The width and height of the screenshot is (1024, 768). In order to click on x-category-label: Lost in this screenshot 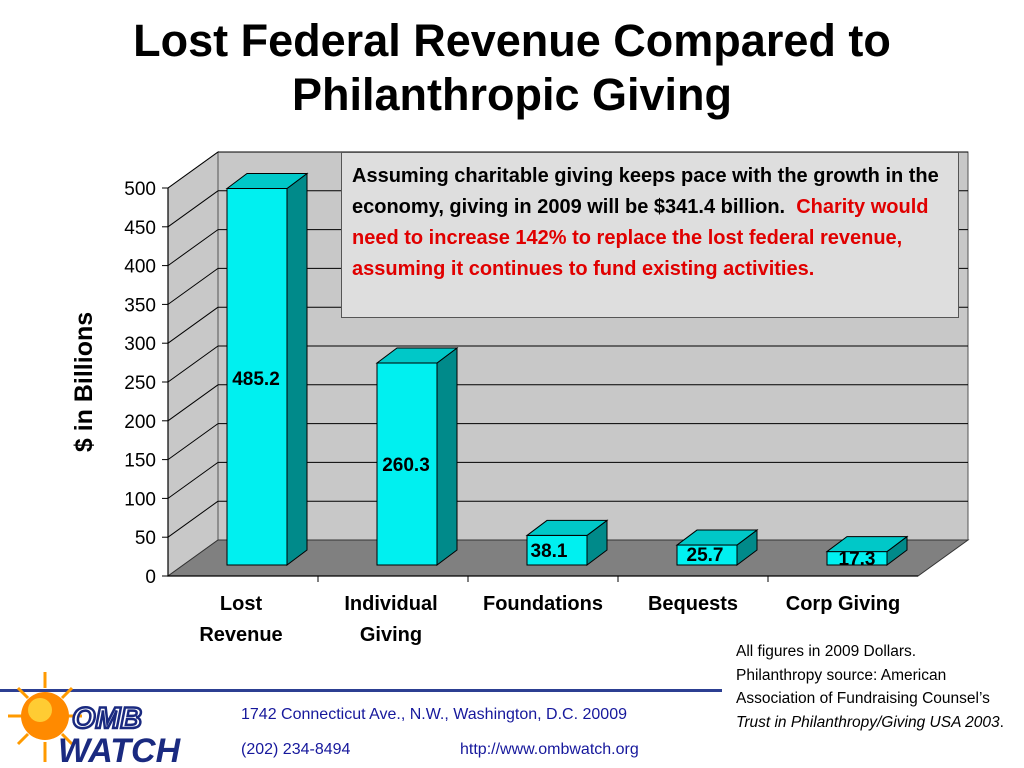, I will do `click(241, 604)`.